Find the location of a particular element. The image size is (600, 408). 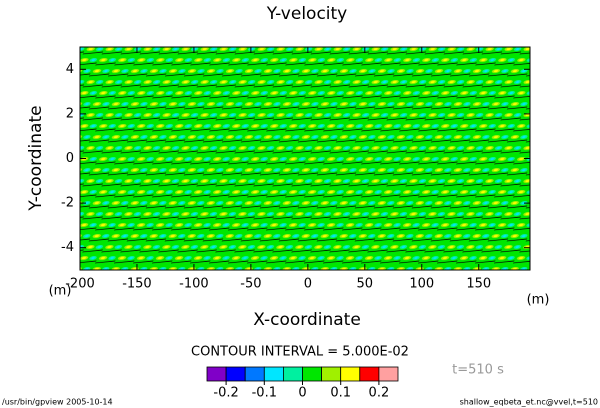

x-tick-label: -200 is located at coordinates (80, 284).